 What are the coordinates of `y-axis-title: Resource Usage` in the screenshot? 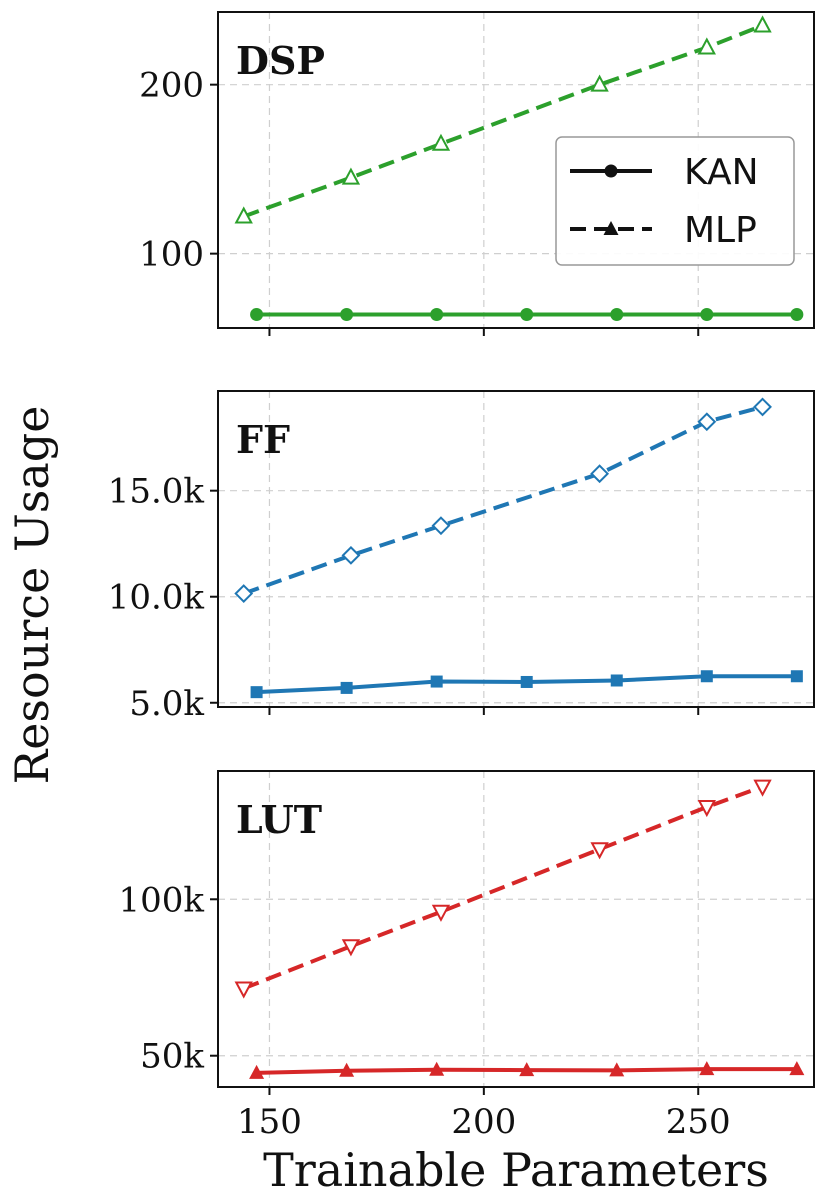 It's located at (32, 595).